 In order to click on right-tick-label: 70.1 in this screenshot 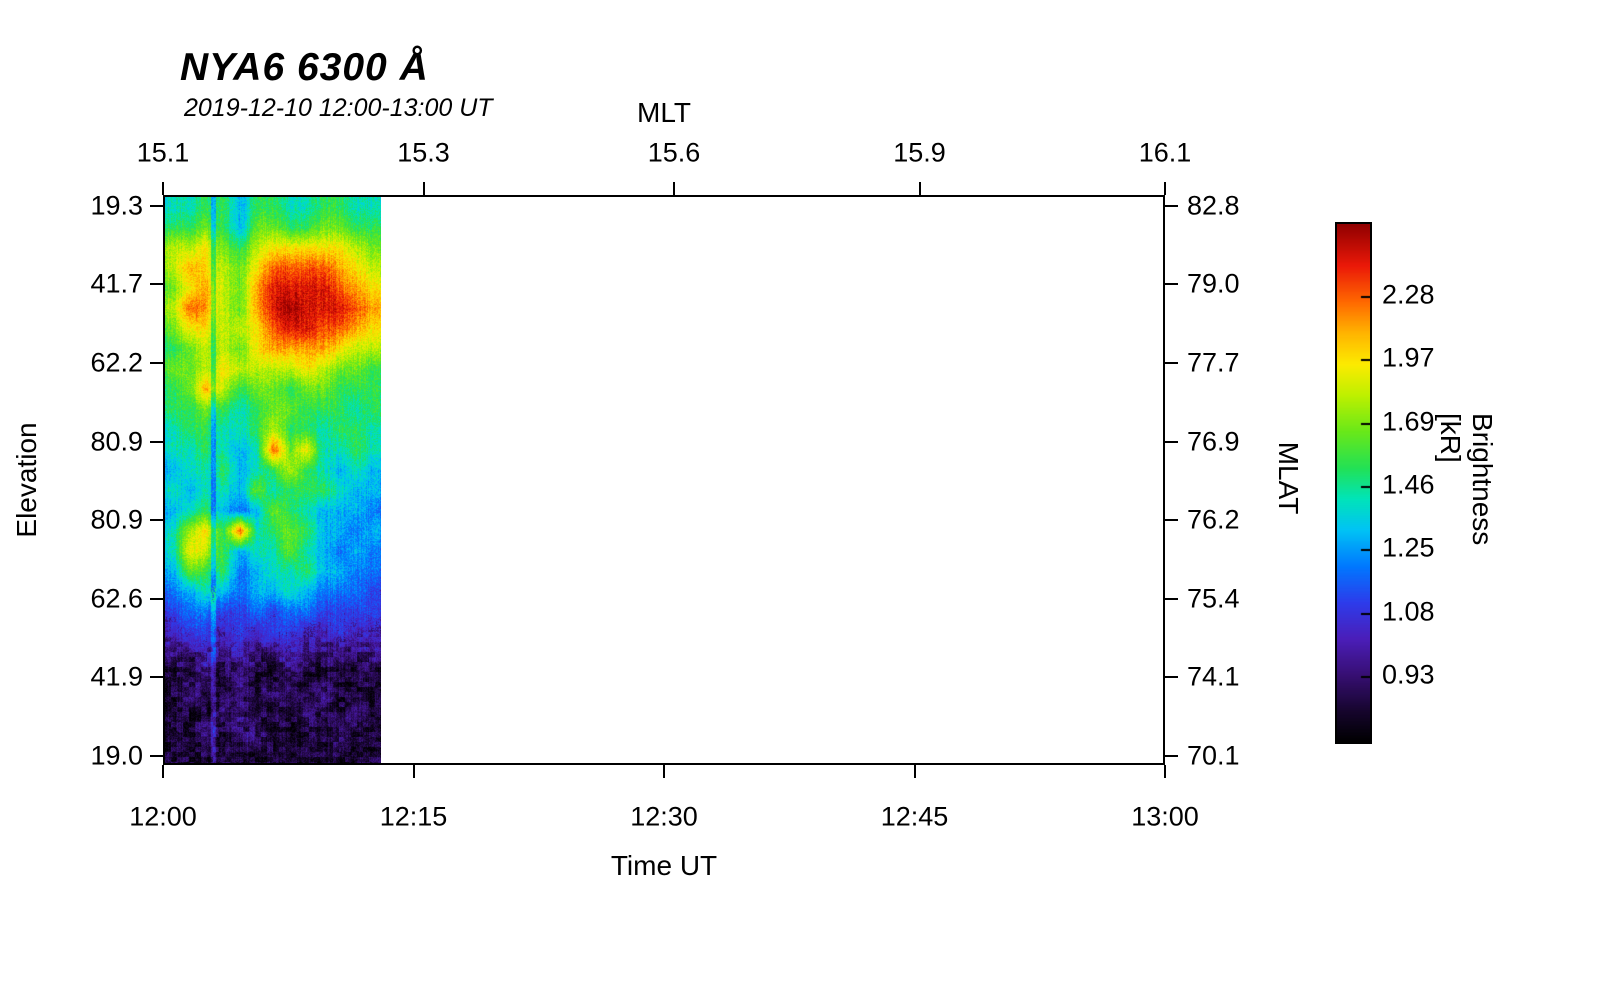, I will do `click(1213, 755)`.